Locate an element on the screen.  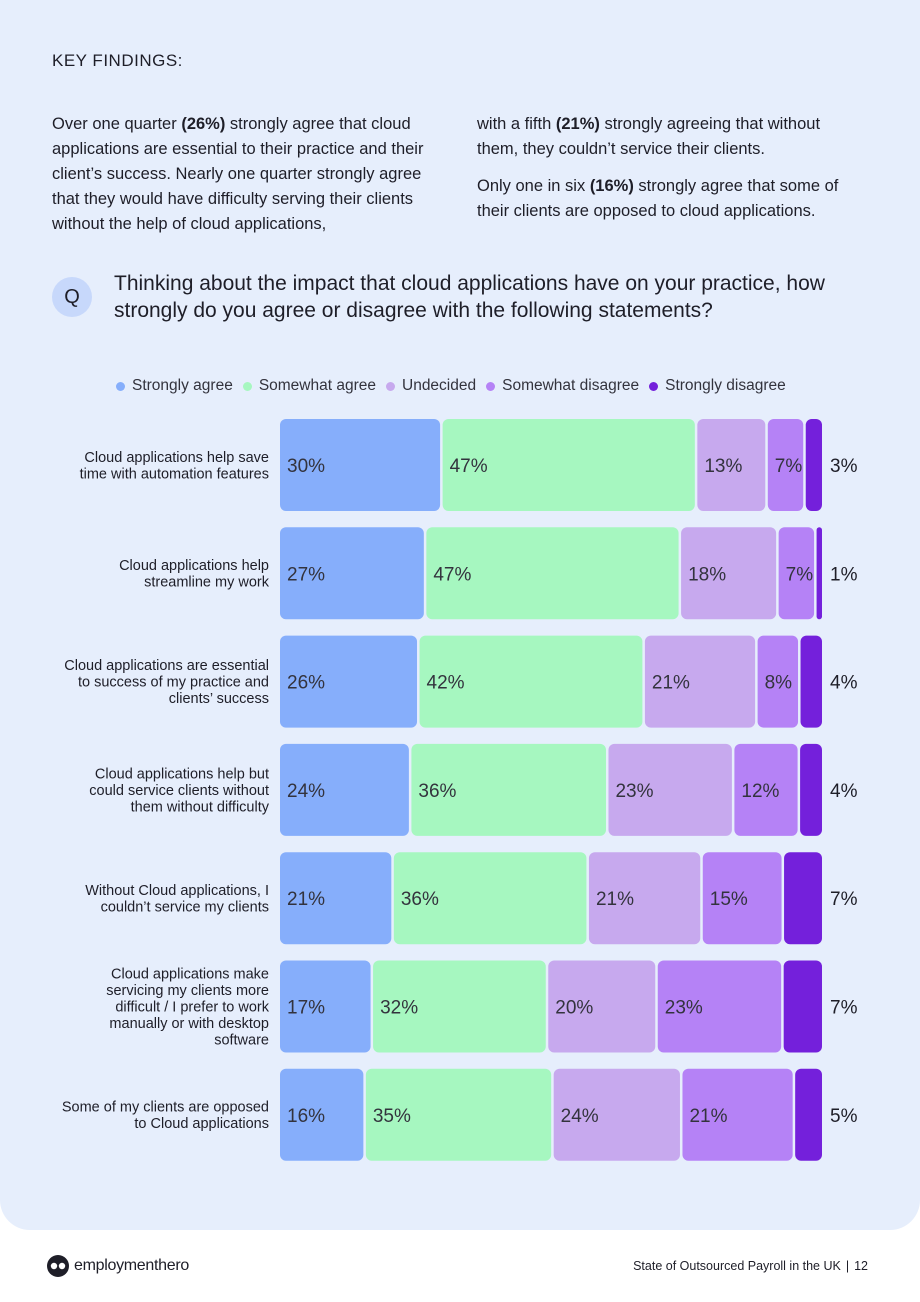
data-label: 3% is located at coordinates (844, 466).